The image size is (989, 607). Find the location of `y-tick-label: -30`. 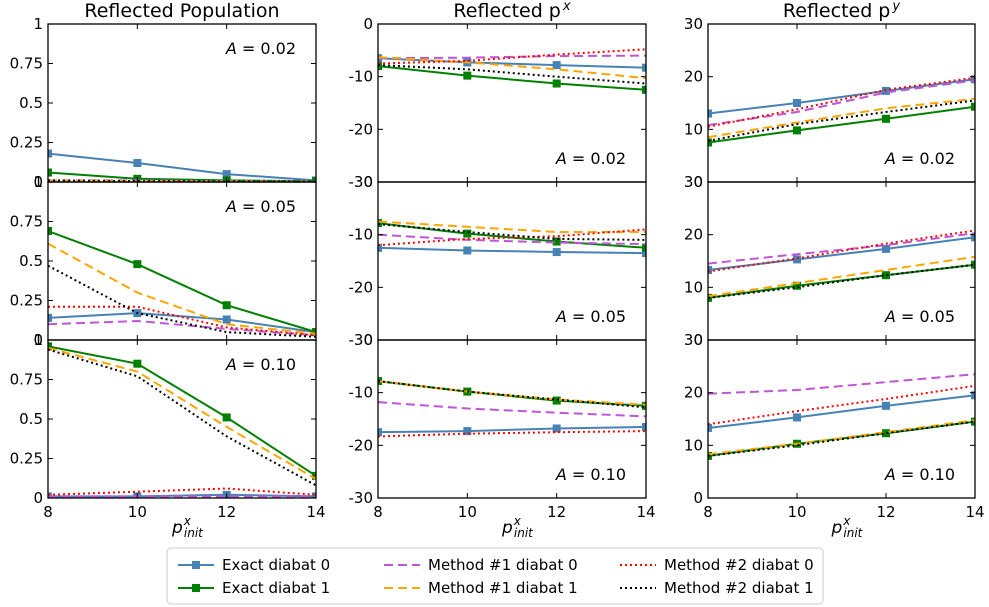

y-tick-label: -30 is located at coordinates (361, 498).